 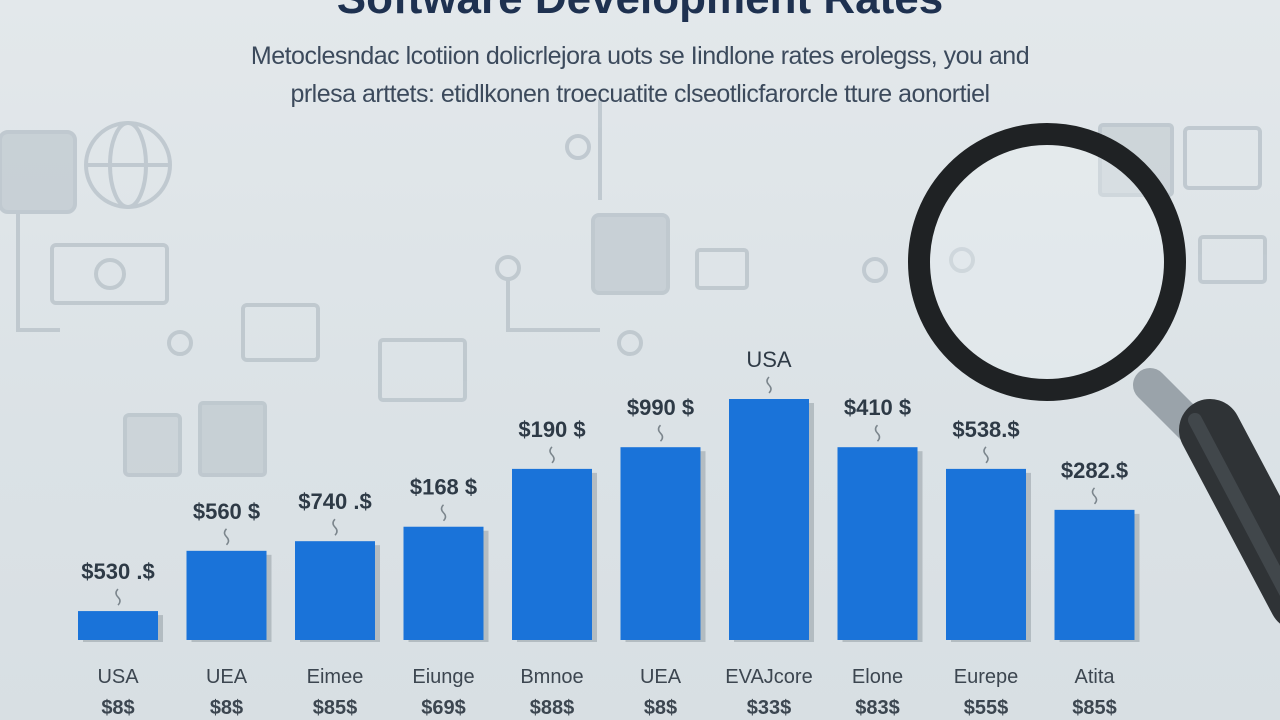 I want to click on data-label: $282.$, so click(x=1094, y=470).